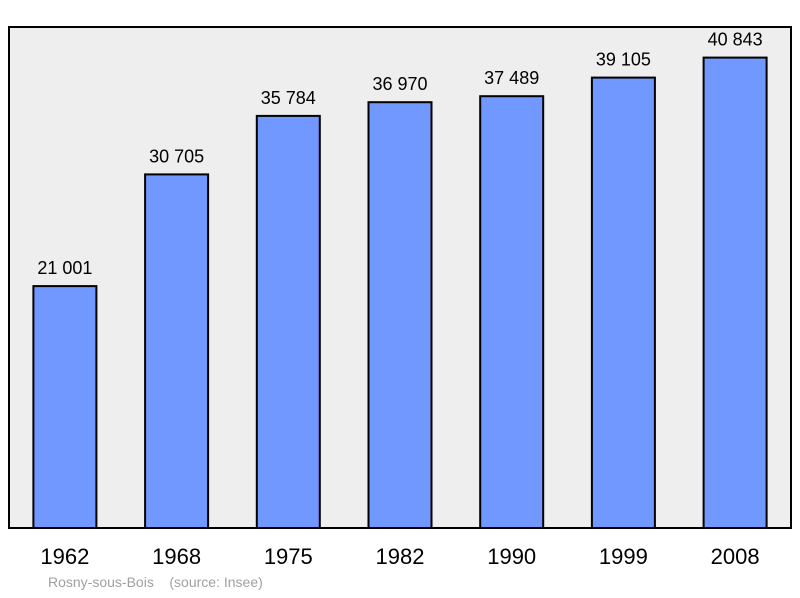  I want to click on bar-1982, so click(400, 315).